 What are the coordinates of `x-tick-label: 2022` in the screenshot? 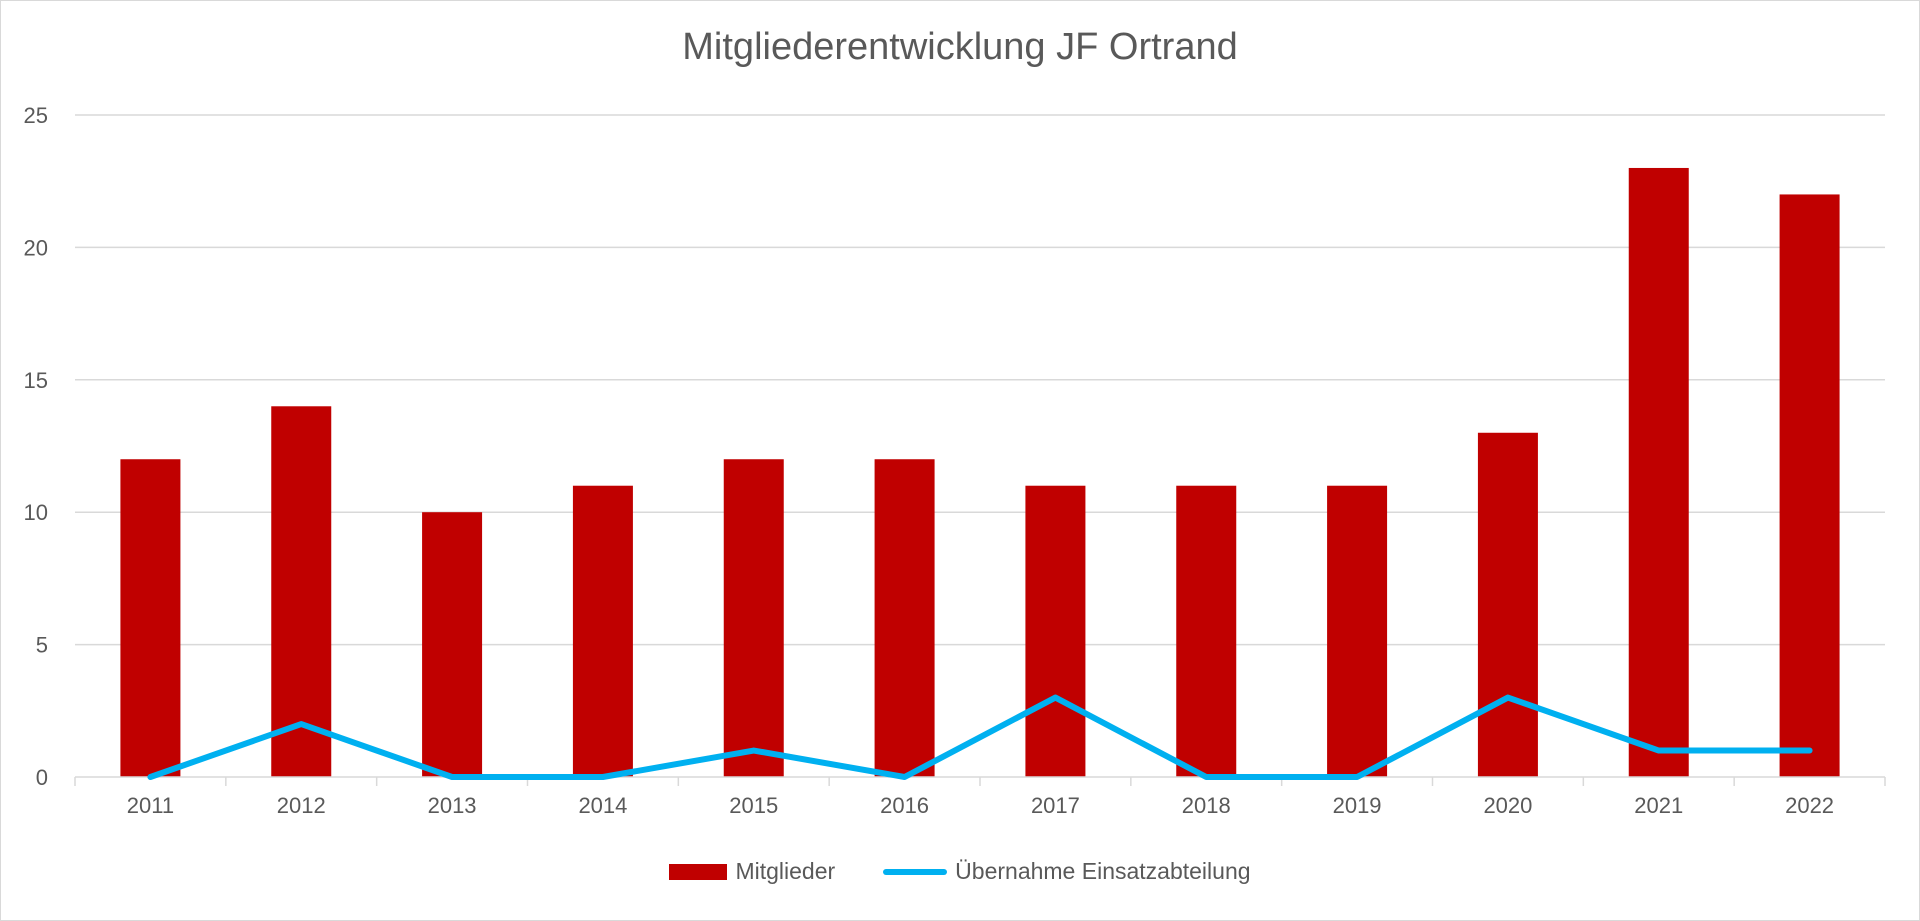 It's located at (1809, 805).